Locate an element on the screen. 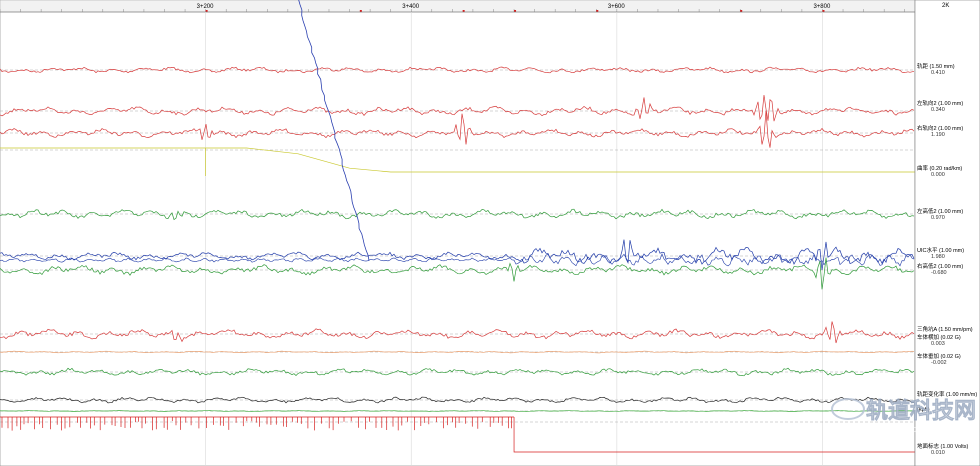 This screenshot has height=466, width=980. x-ticks: 3+200 3+400 3+600 3+800 is located at coordinates (514, 7).